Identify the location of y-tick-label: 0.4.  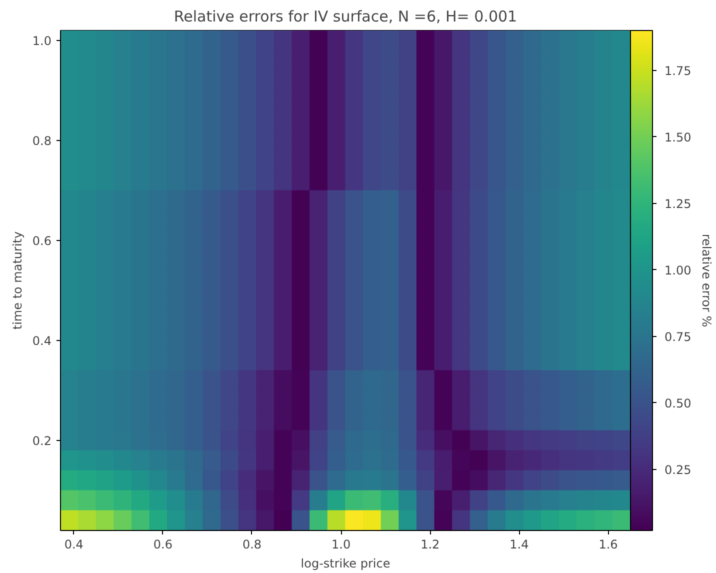
(42, 341).